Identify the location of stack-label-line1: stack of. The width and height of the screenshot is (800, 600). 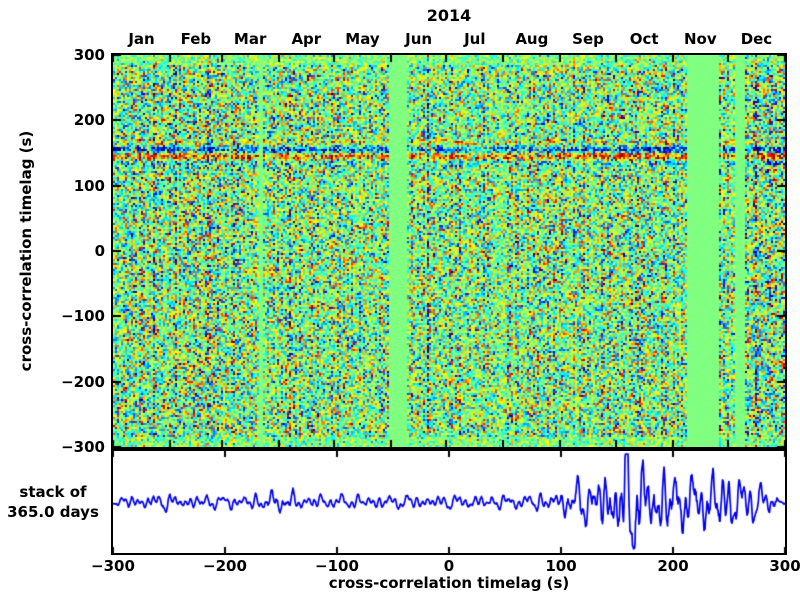
(53, 492).